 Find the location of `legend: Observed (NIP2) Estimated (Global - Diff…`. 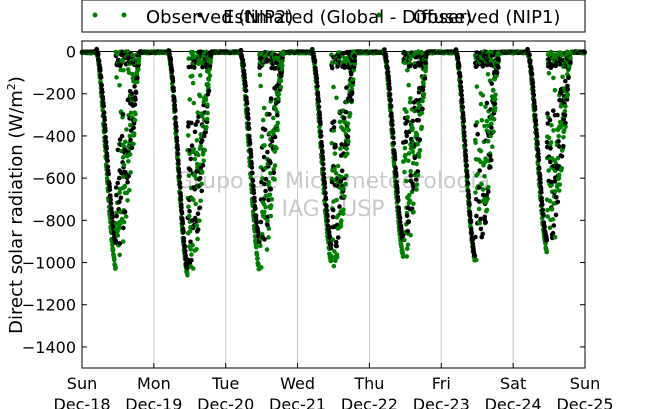

legend: Observed (NIP2) Estimated (Global - Diff… is located at coordinates (333, 16).